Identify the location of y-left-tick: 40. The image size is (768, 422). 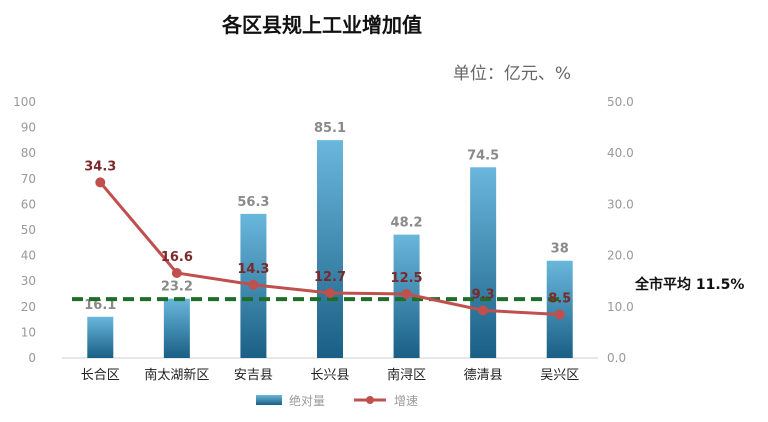
(28, 256).